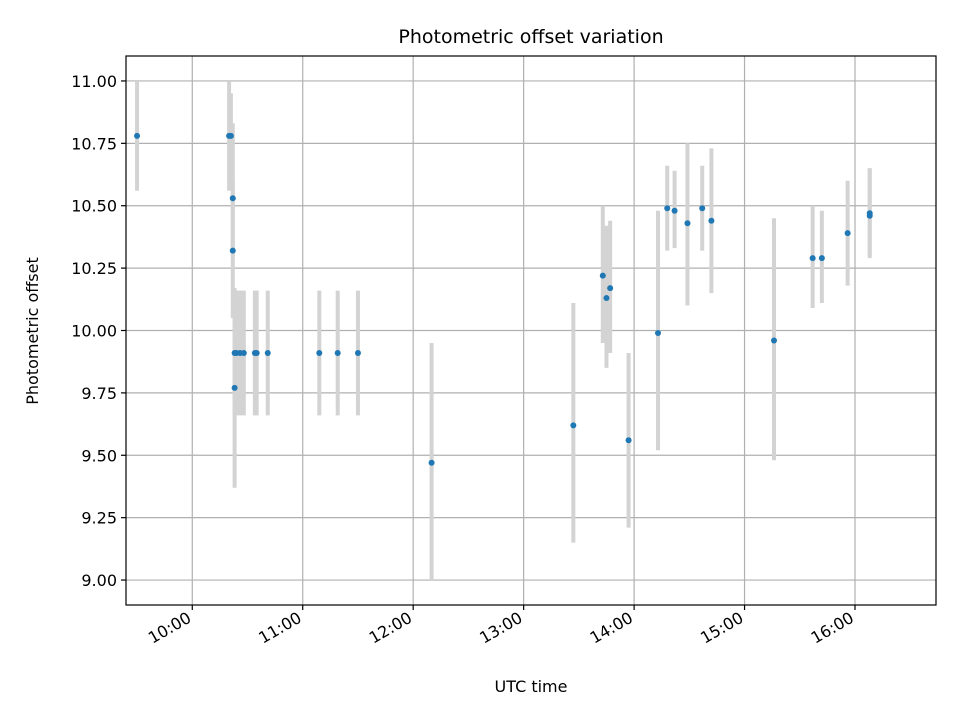 The width and height of the screenshot is (960, 720). Describe the element at coordinates (99, 518) in the screenshot. I see `y-tick-label: 9.25` at that location.